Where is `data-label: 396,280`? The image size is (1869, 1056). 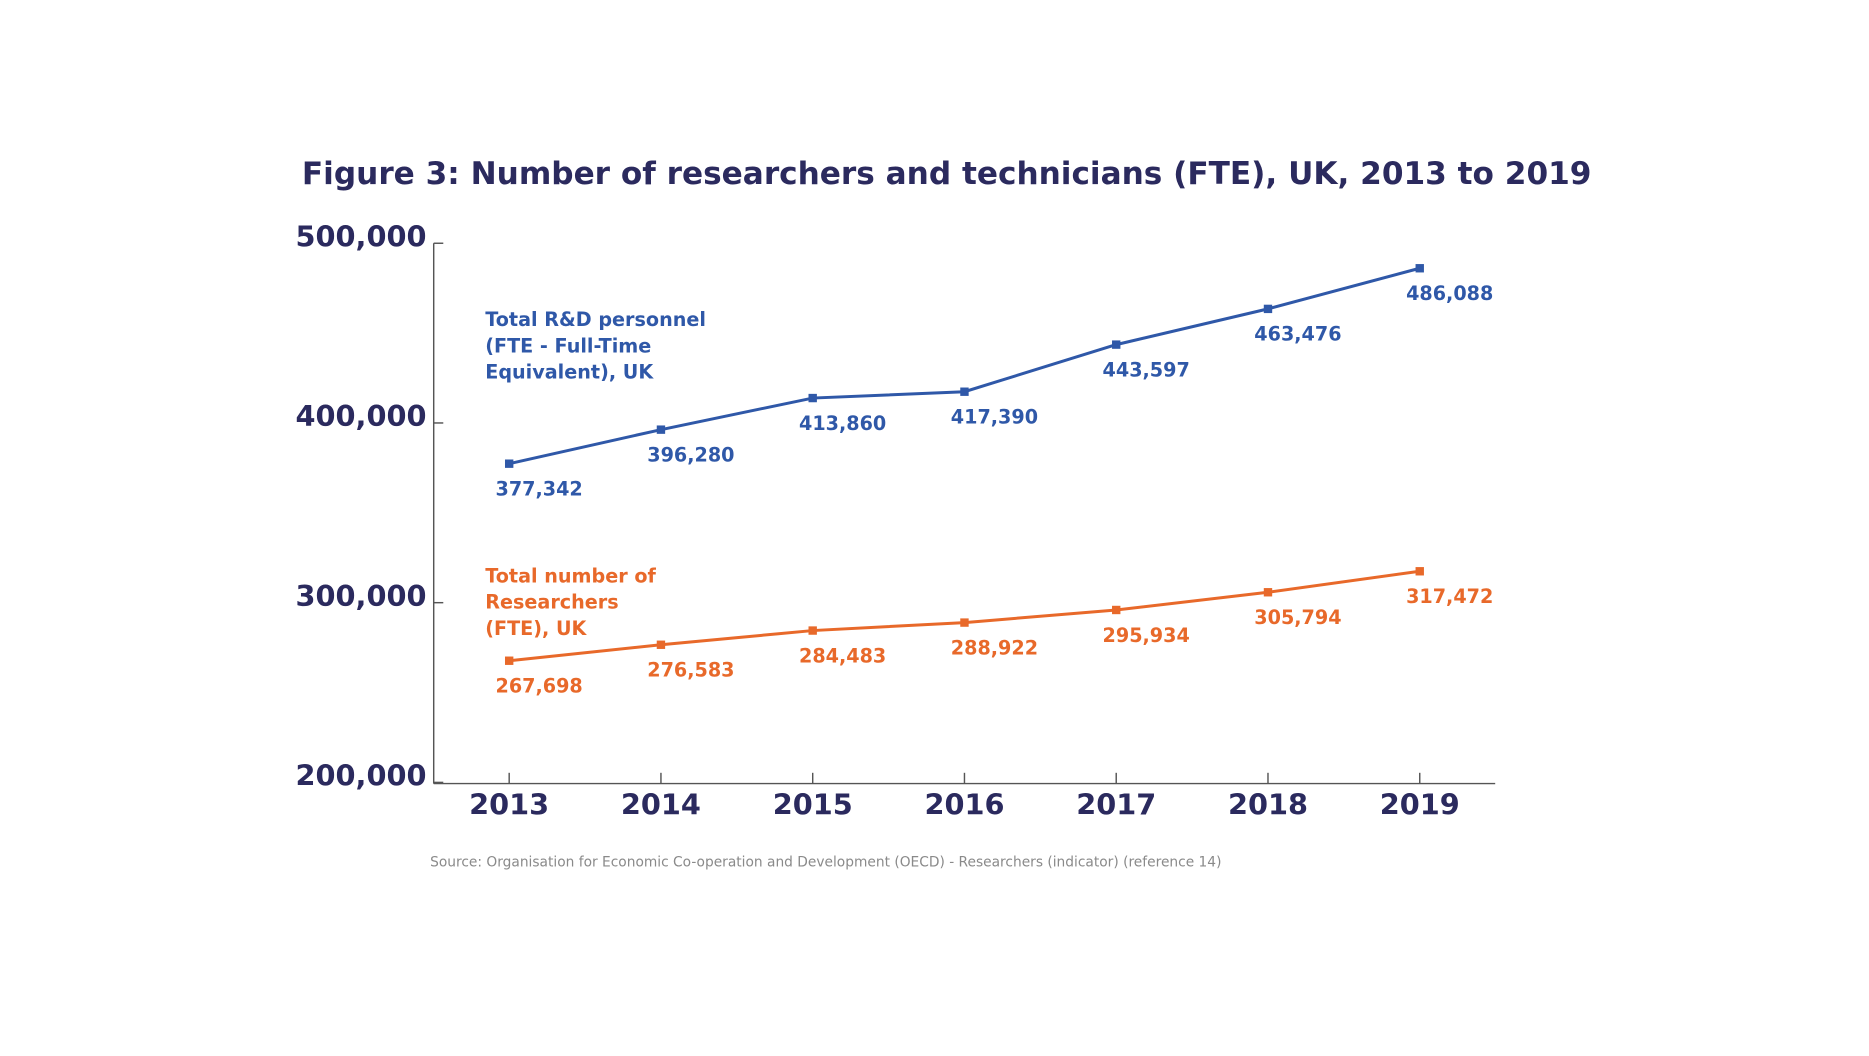 data-label: 396,280 is located at coordinates (690, 455).